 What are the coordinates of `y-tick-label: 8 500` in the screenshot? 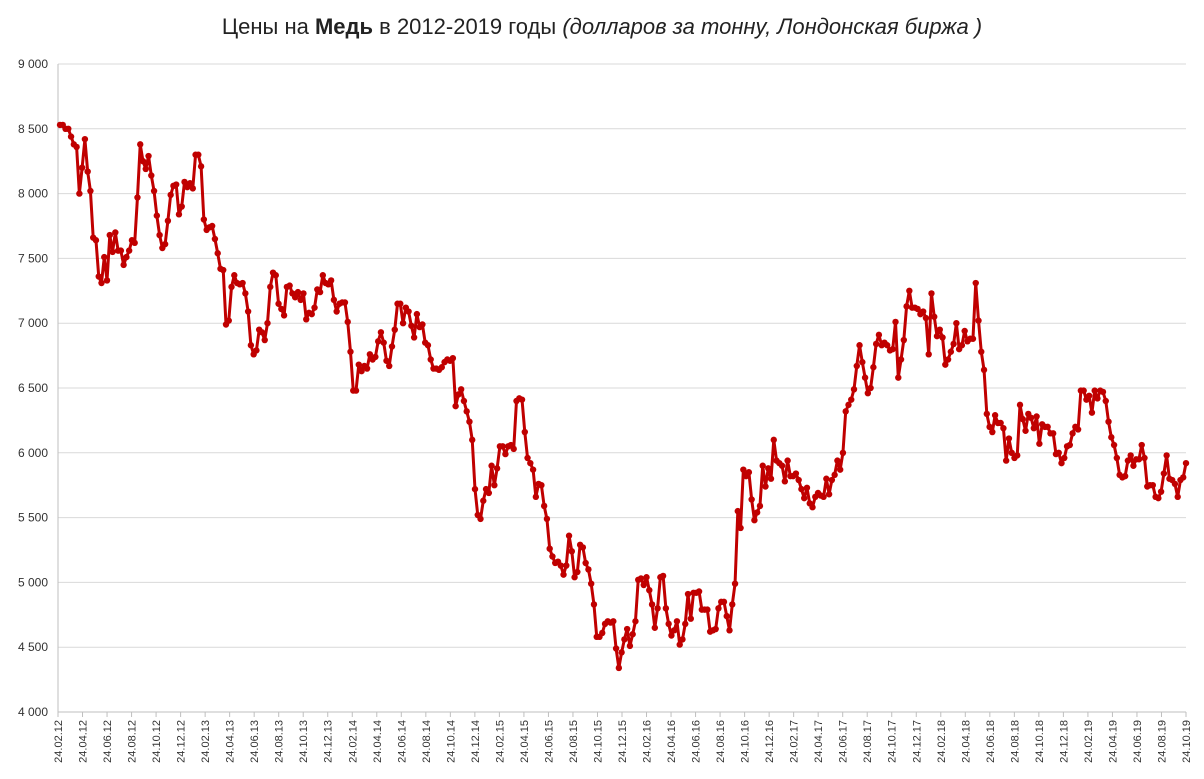 It's located at (33, 129).